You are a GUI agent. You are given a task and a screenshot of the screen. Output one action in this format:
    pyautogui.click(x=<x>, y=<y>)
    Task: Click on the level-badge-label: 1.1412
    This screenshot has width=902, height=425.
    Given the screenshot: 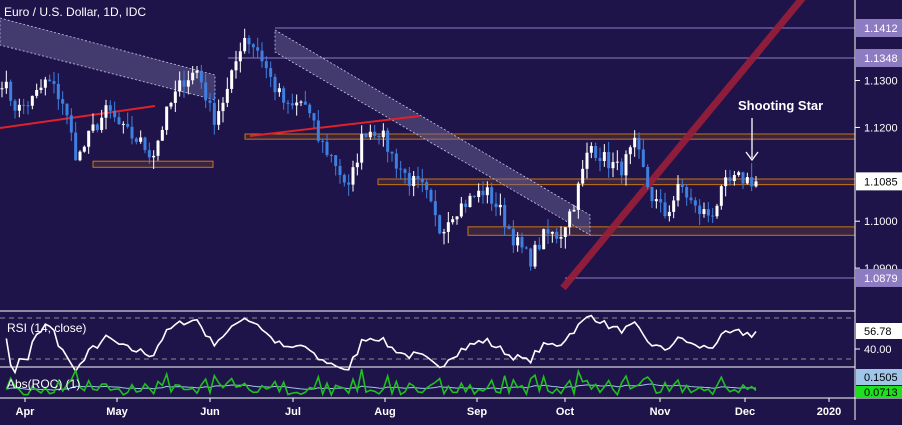 What is the action you would take?
    pyautogui.click(x=881, y=29)
    